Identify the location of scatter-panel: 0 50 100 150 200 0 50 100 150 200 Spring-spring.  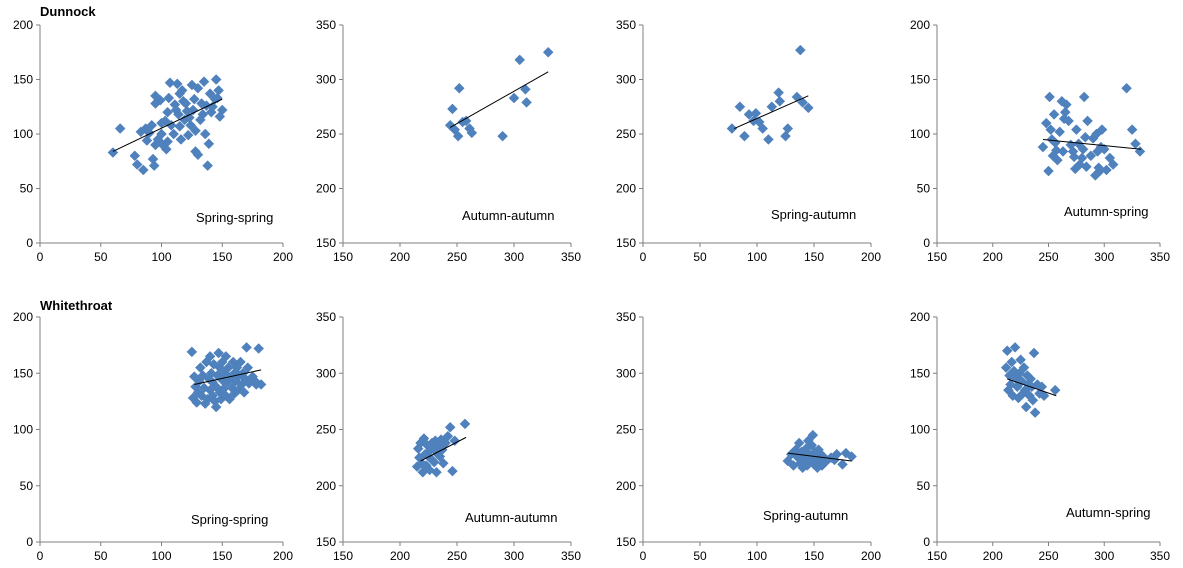
(153, 141).